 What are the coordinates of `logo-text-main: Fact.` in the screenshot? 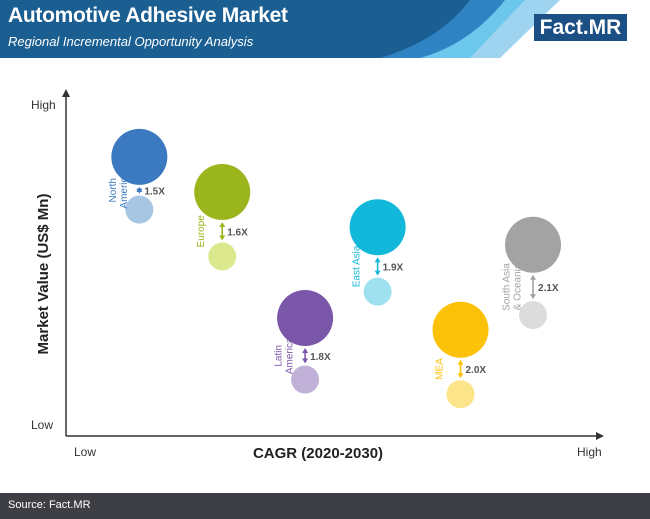 It's located at (564, 27).